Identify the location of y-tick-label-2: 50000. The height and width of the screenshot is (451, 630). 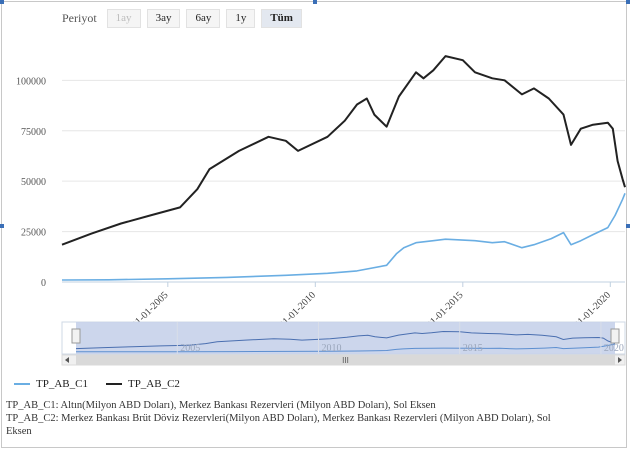
(33, 182).